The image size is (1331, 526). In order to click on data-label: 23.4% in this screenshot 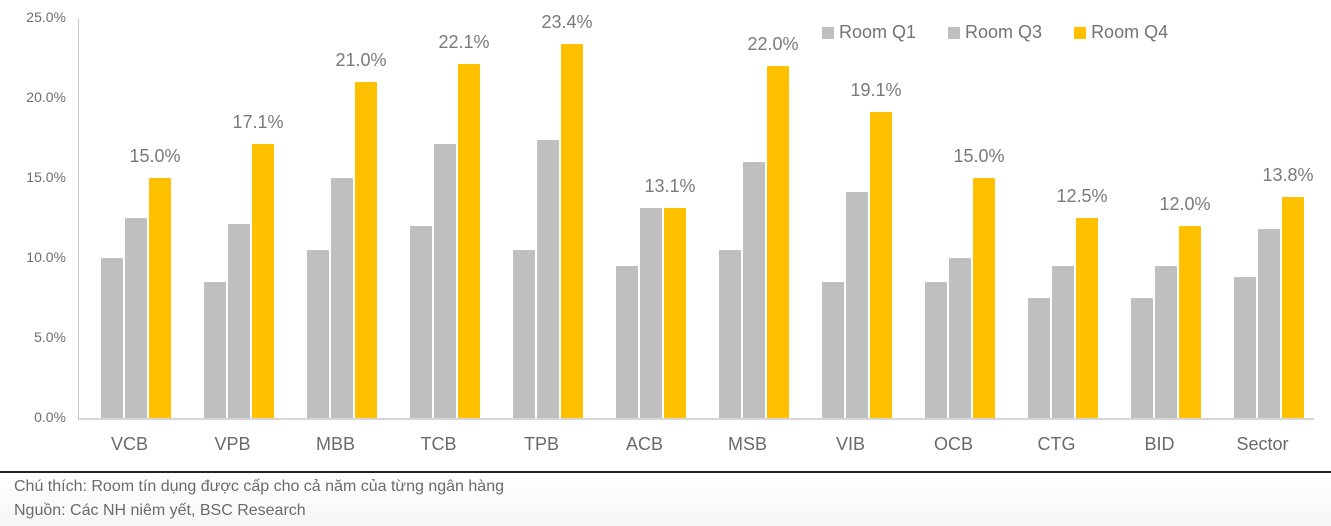, I will do `click(567, 21)`.